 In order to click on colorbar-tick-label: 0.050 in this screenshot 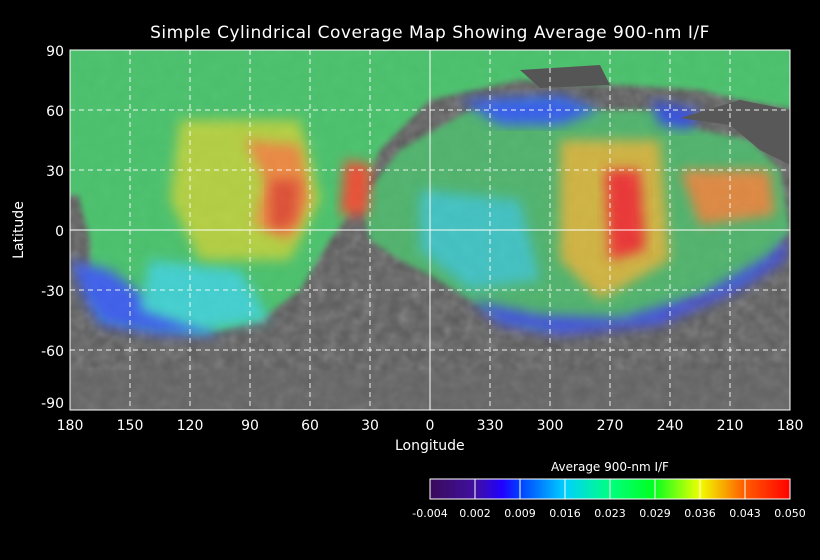, I will do `click(790, 513)`.